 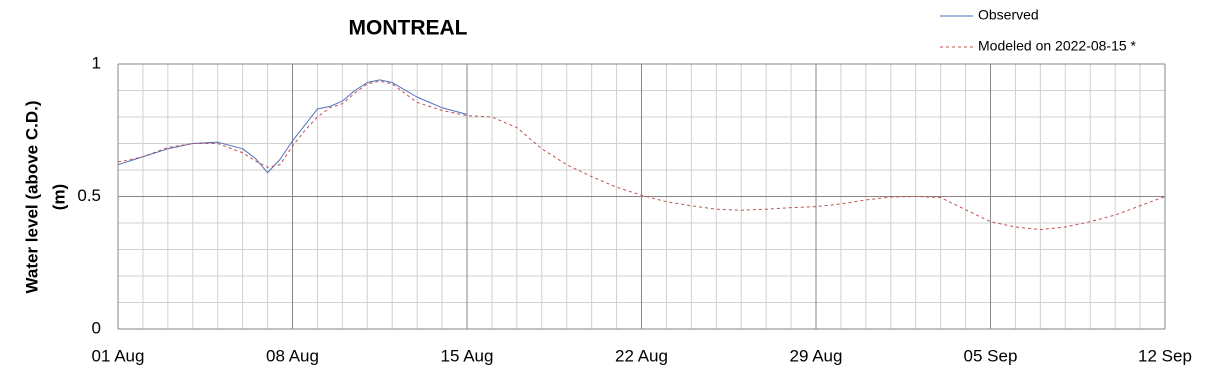 What do you see at coordinates (31, 196) in the screenshot?
I see `y-axis-label: Water level (above C.D.)` at bounding box center [31, 196].